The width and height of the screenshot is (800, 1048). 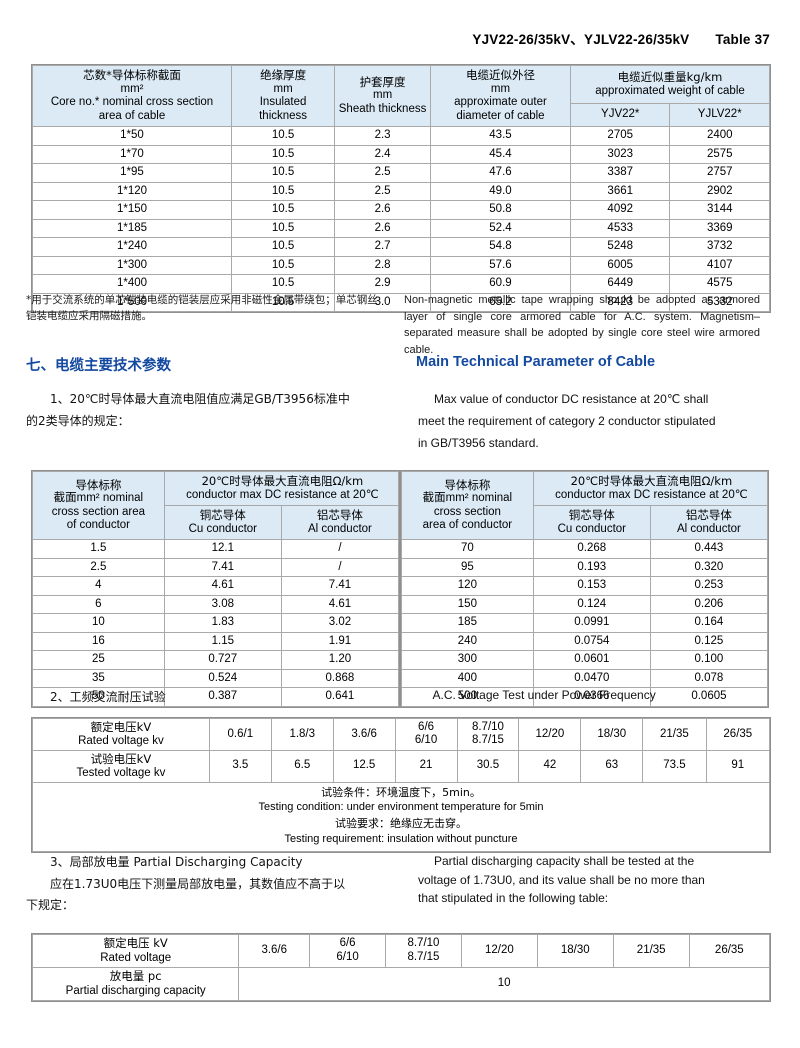 I want to click on table-cell: 7.41, so click(x=340, y=586).